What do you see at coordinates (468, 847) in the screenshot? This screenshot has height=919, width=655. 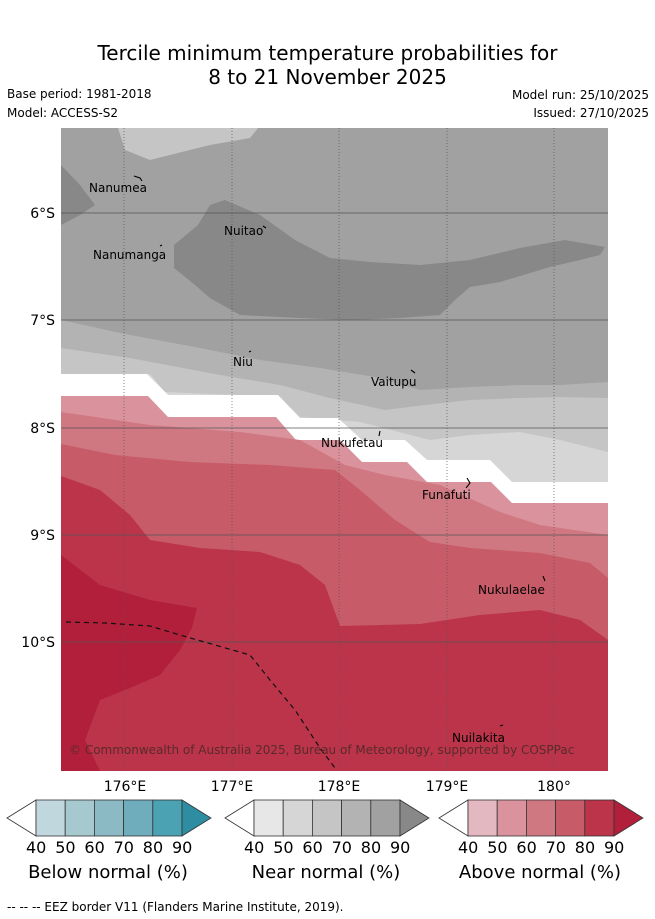 I see `above-normal-tick-40: 40` at bounding box center [468, 847].